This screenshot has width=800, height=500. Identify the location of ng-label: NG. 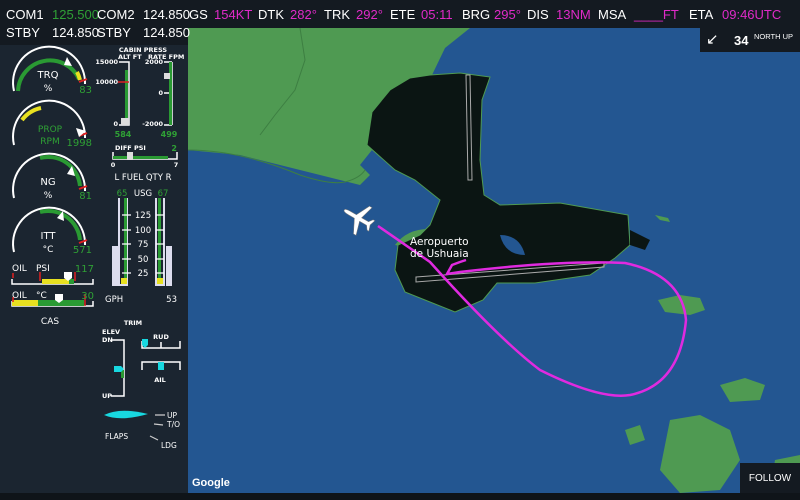
(47, 182).